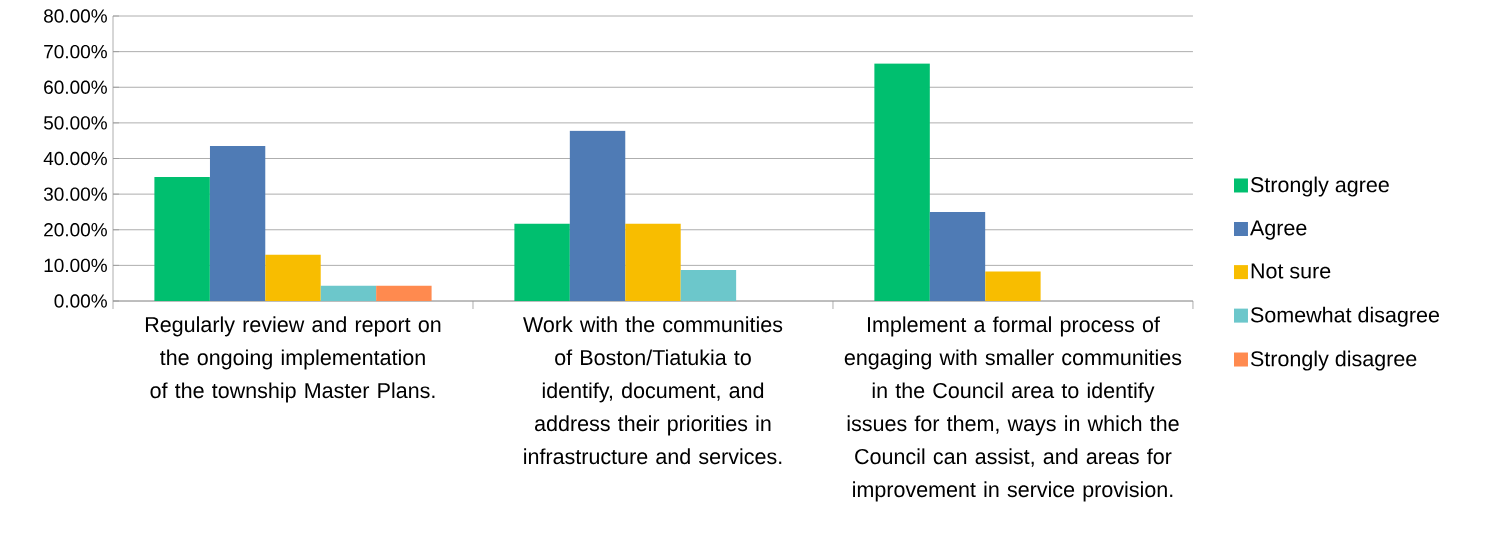  What do you see at coordinates (1013, 409) in the screenshot?
I see `x-tick-label: Implement a formal process of engaging with smaller communities in the Council area to identify issues for them, ways in which the Council can assist, and areas for improvement in service provision.` at bounding box center [1013, 409].